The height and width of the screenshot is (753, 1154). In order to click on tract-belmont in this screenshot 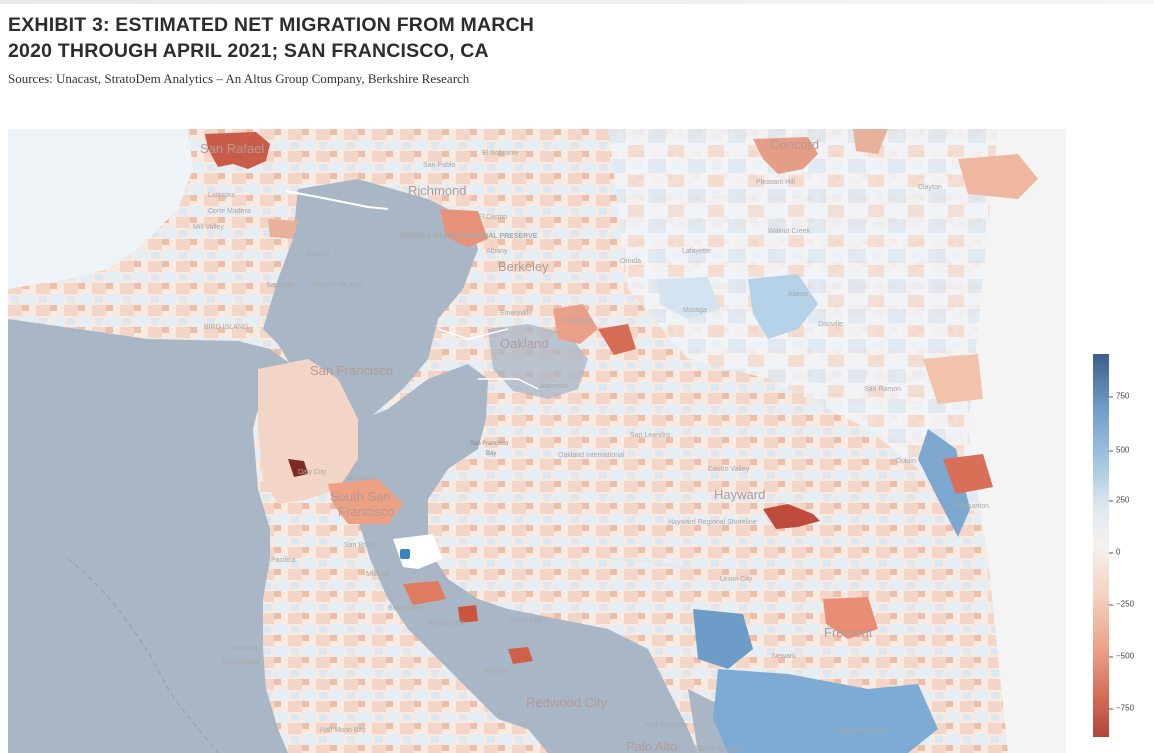, I will do `click(520, 655)`.